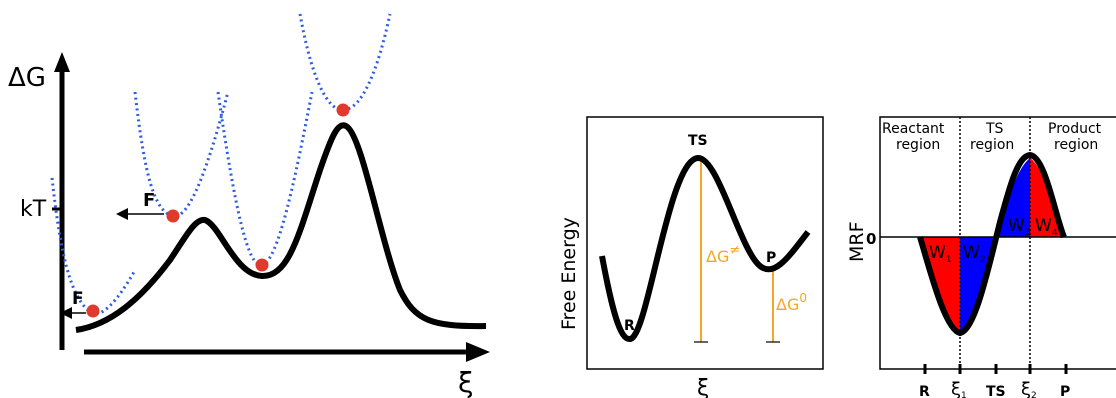  What do you see at coordinates (992, 145) in the screenshot?
I see `region-ts-line2: region` at bounding box center [992, 145].